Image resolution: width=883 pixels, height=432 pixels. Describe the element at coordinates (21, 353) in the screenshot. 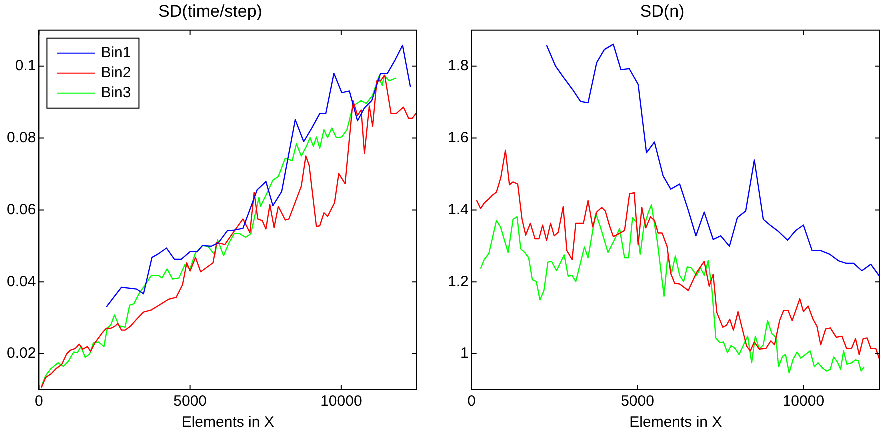

I see `y-tick-label: 0.02` at that location.